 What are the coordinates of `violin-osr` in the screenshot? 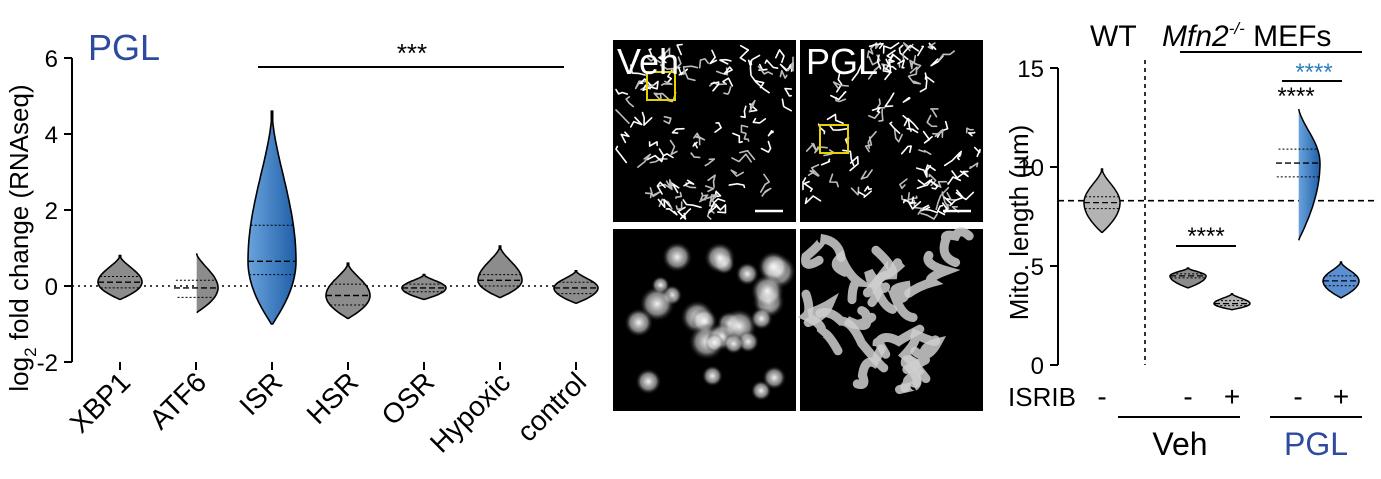 It's located at (424, 287).